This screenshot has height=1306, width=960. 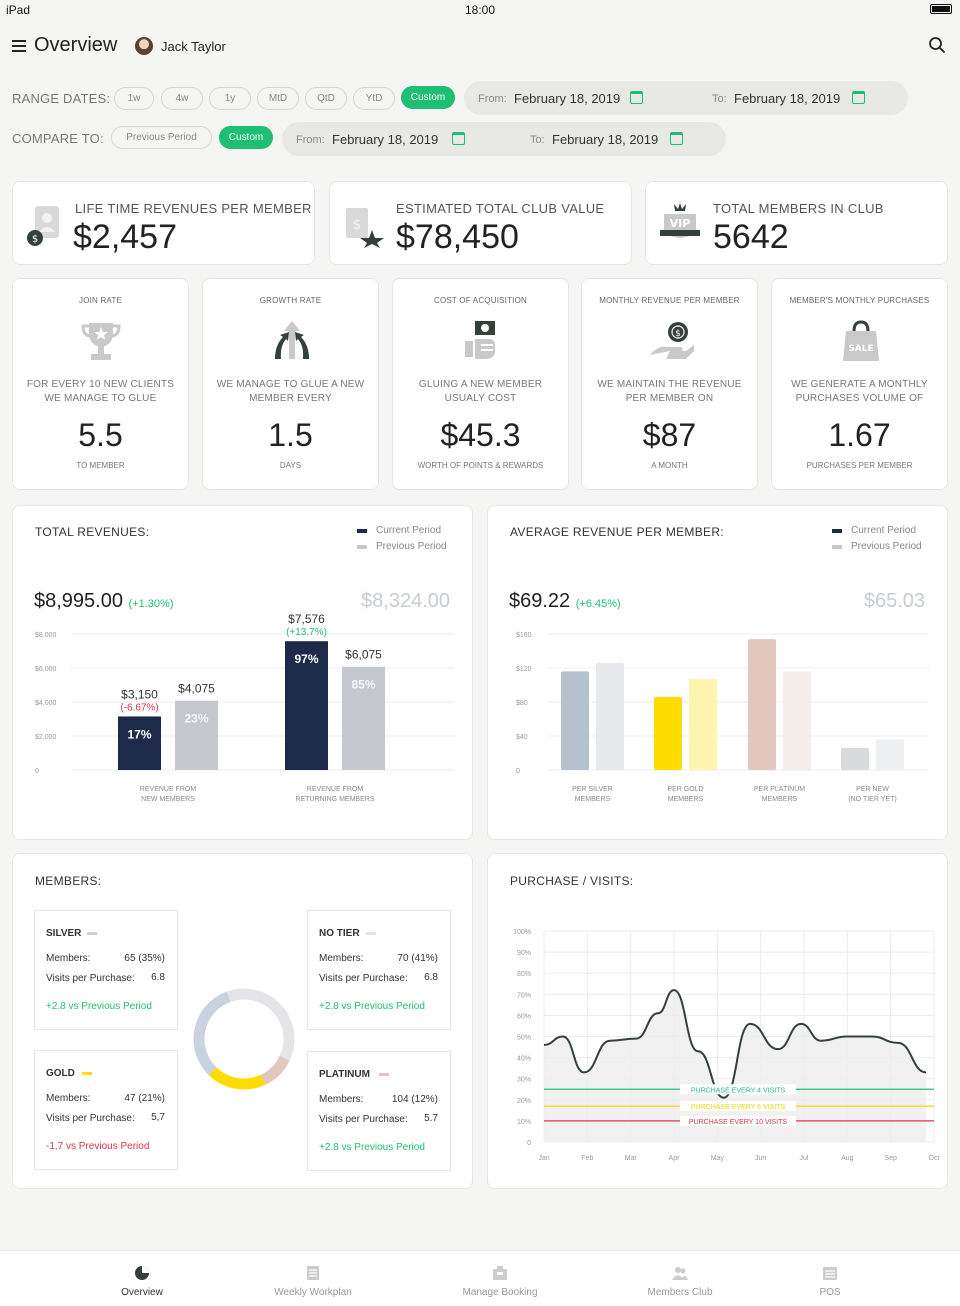 What do you see at coordinates (428, 97) in the screenshot?
I see `range-option-custom: Custom` at bounding box center [428, 97].